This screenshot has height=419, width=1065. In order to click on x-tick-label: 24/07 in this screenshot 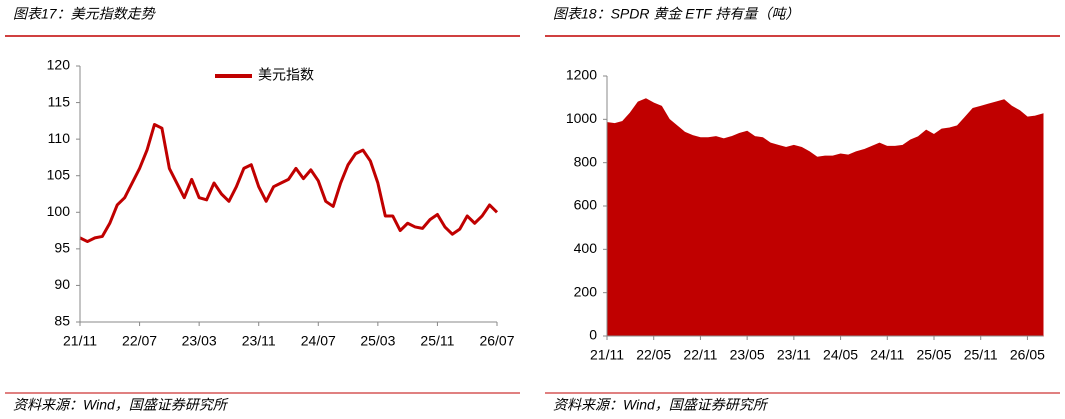, I will do `click(318, 341)`.